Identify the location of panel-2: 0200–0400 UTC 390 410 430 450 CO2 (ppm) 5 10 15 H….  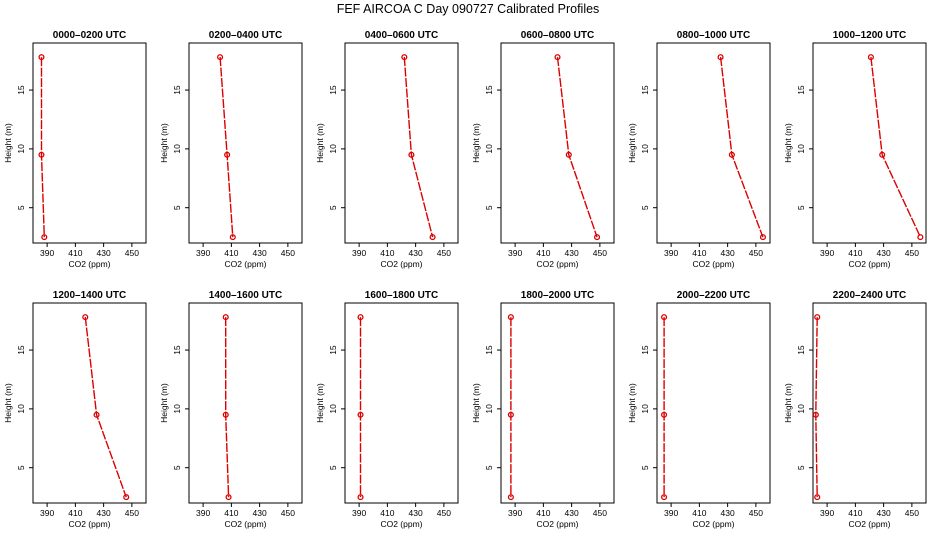
(231, 149).